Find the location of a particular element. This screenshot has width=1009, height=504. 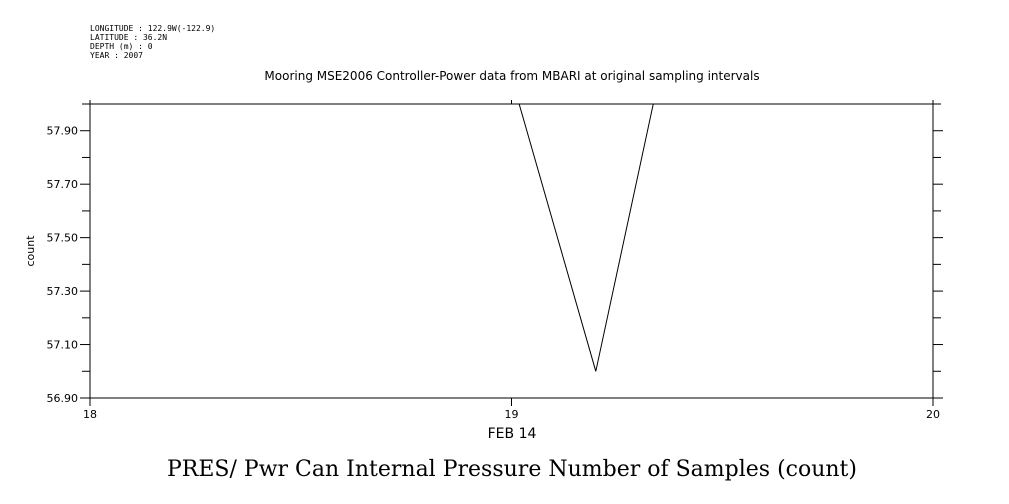

series-layer is located at coordinates (586, 238).